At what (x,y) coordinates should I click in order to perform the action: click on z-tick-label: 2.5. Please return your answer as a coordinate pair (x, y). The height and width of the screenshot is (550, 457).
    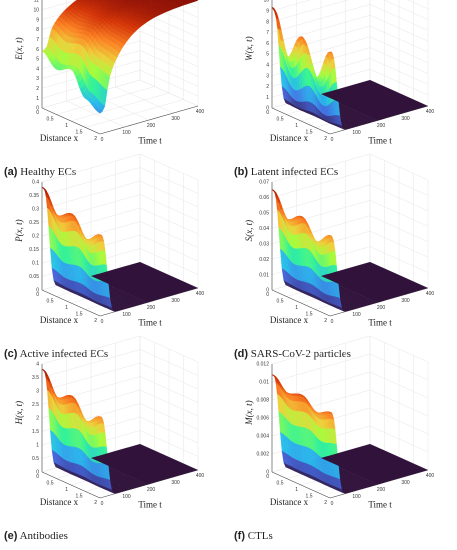
    Looking at the image, I should click on (35, 405).